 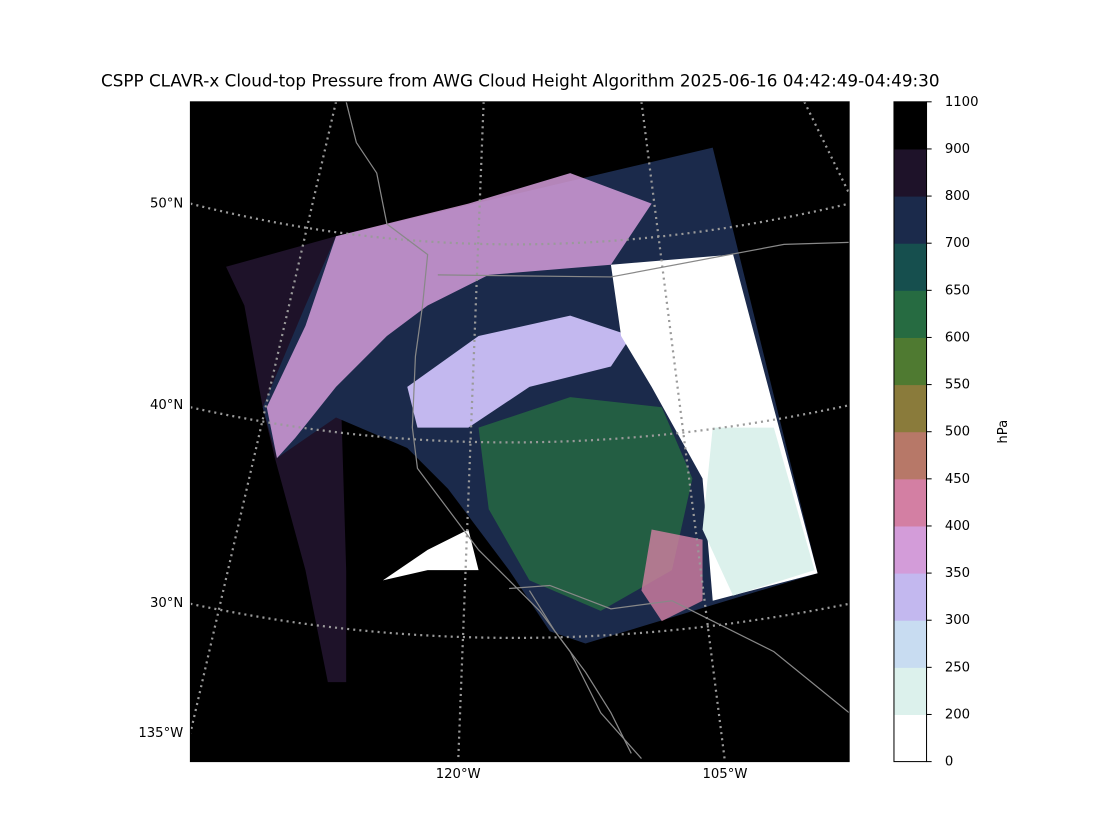 I want to click on colorbar-tick-label: 200, so click(x=957, y=714).